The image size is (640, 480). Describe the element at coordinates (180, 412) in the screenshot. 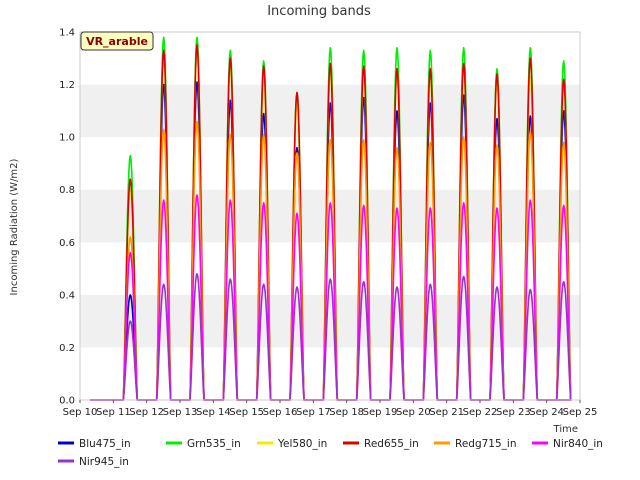

I see `x-tick-label: Sep 13` at that location.